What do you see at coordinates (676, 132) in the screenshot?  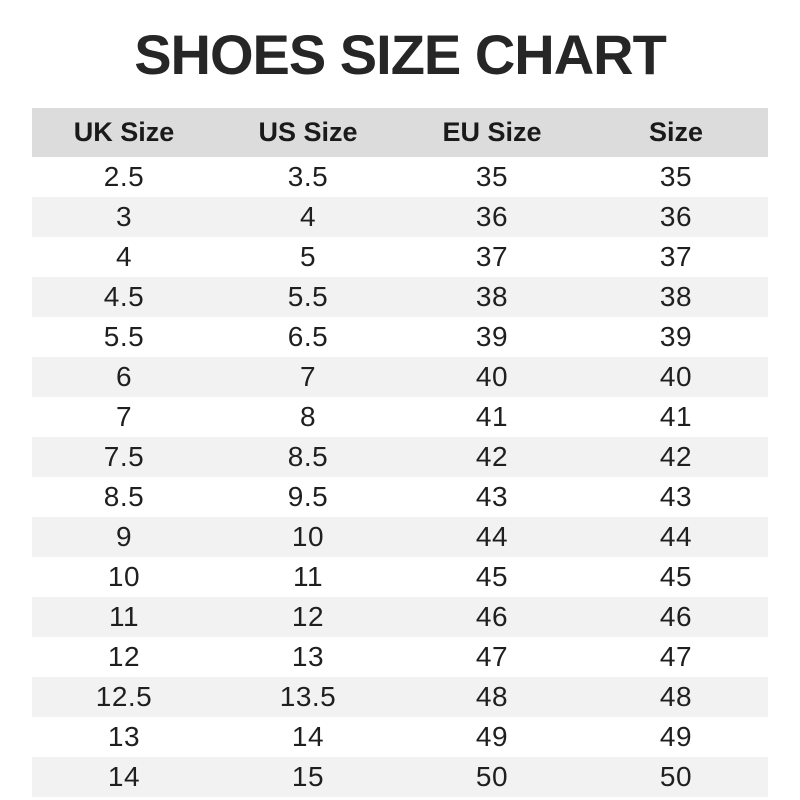 I see `column-header-size: Size` at bounding box center [676, 132].